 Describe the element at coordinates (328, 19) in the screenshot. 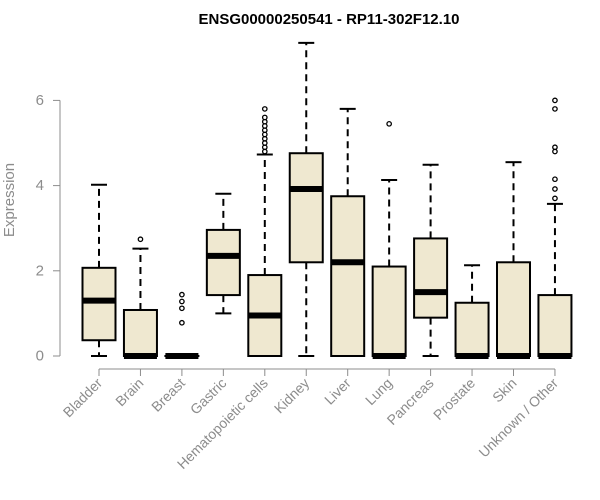

I see `chart-title: ENSG00000250541 - RP11-302F12.10` at that location.